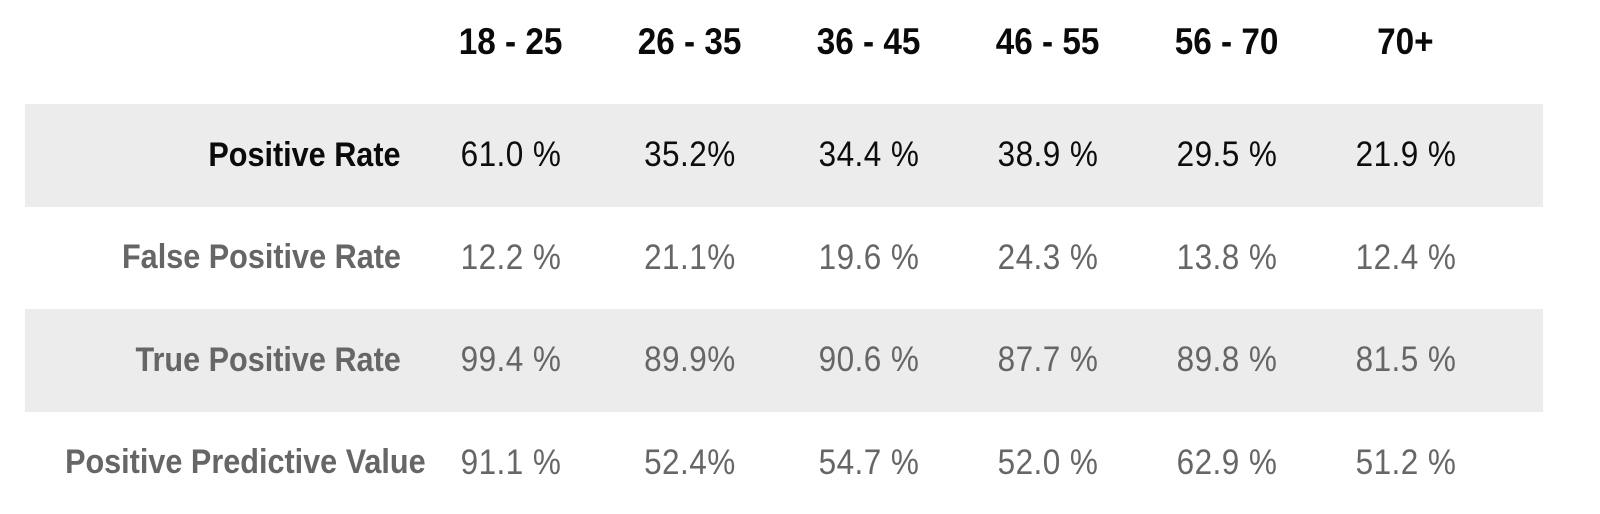  I want to click on value-text: 12.4 %, so click(1405, 258).